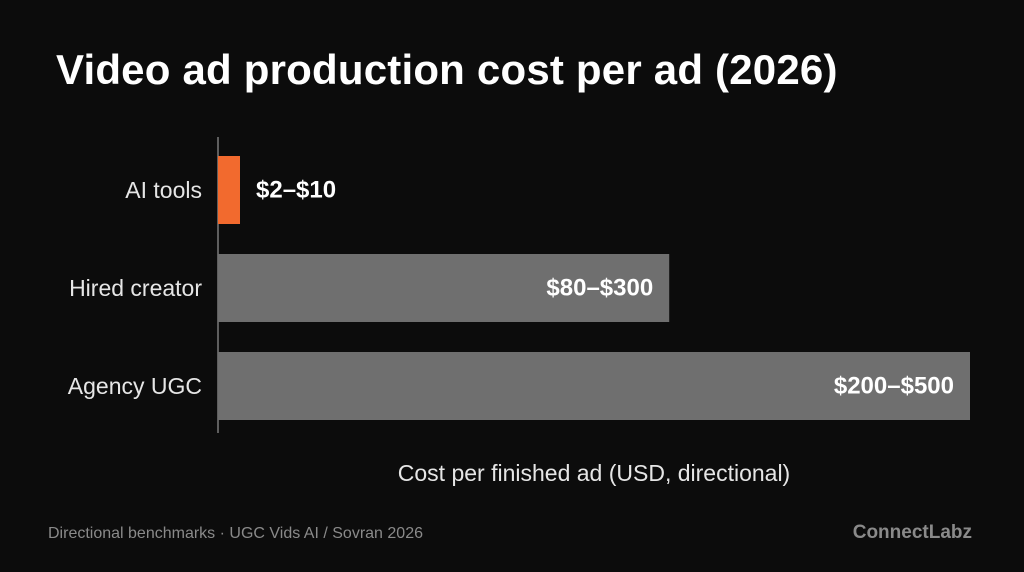 Image resolution: width=1024 pixels, height=572 pixels. I want to click on data-label: $2–$10, so click(296, 190).